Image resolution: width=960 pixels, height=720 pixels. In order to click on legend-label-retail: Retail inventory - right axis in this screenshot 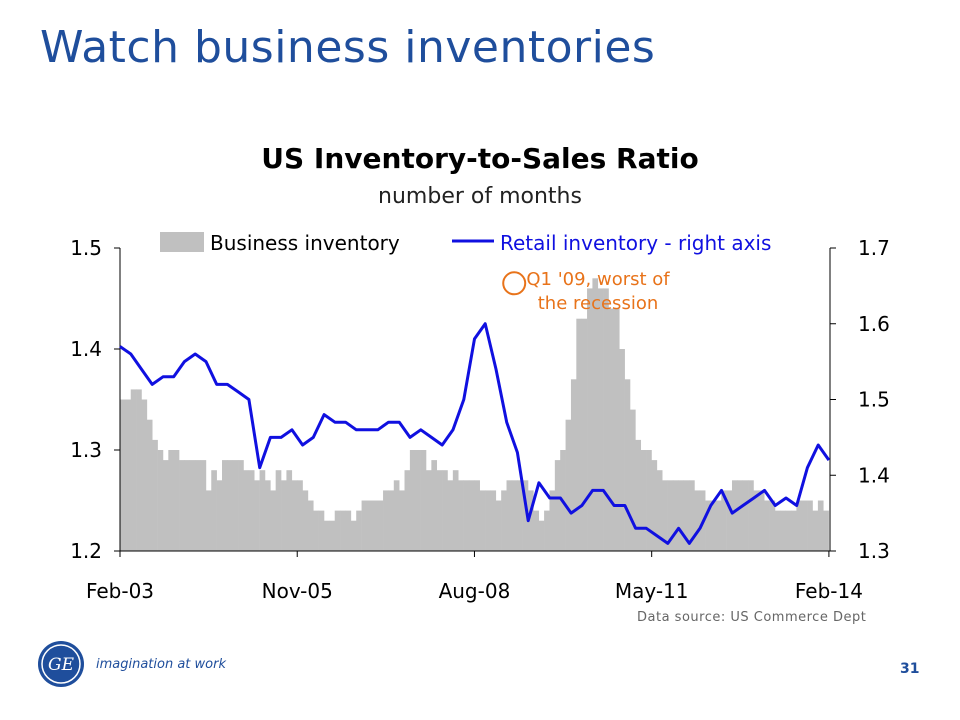, I will do `click(635, 243)`.